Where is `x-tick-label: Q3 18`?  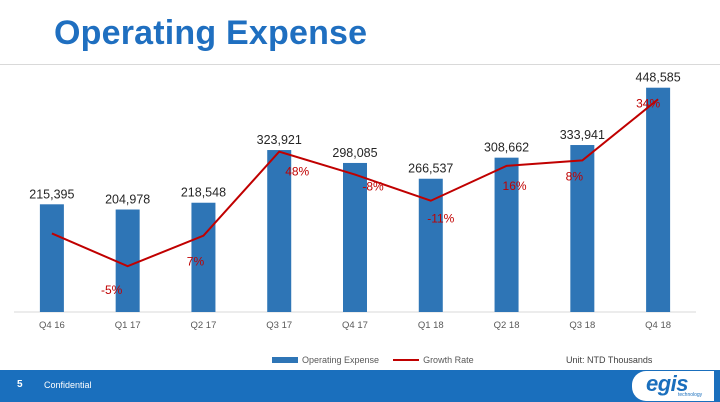
x-tick-label: Q3 18 is located at coordinates (582, 325).